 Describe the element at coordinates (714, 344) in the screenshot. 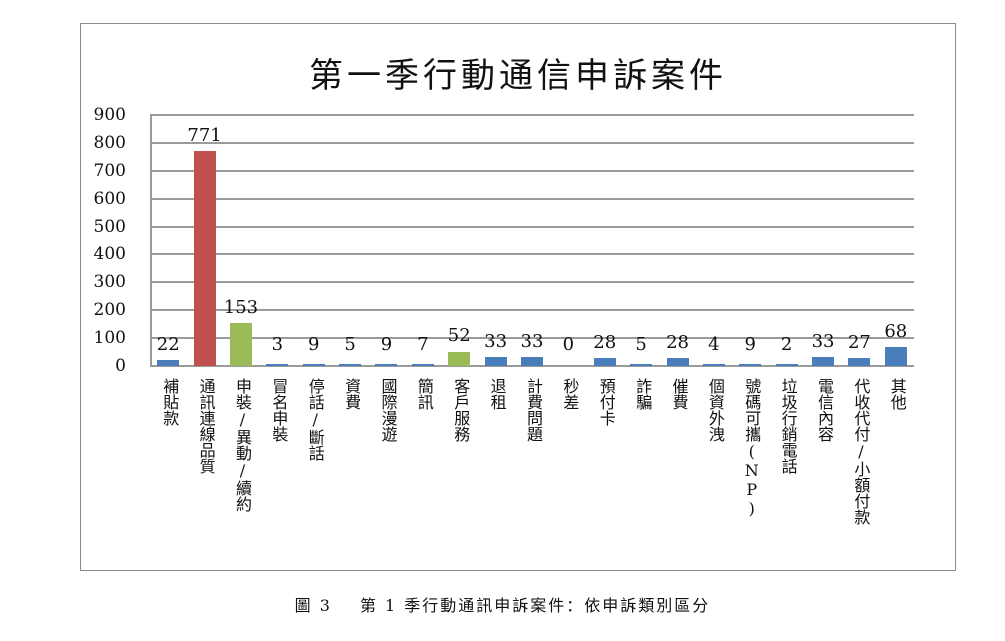

I see `value-label: 4` at that location.